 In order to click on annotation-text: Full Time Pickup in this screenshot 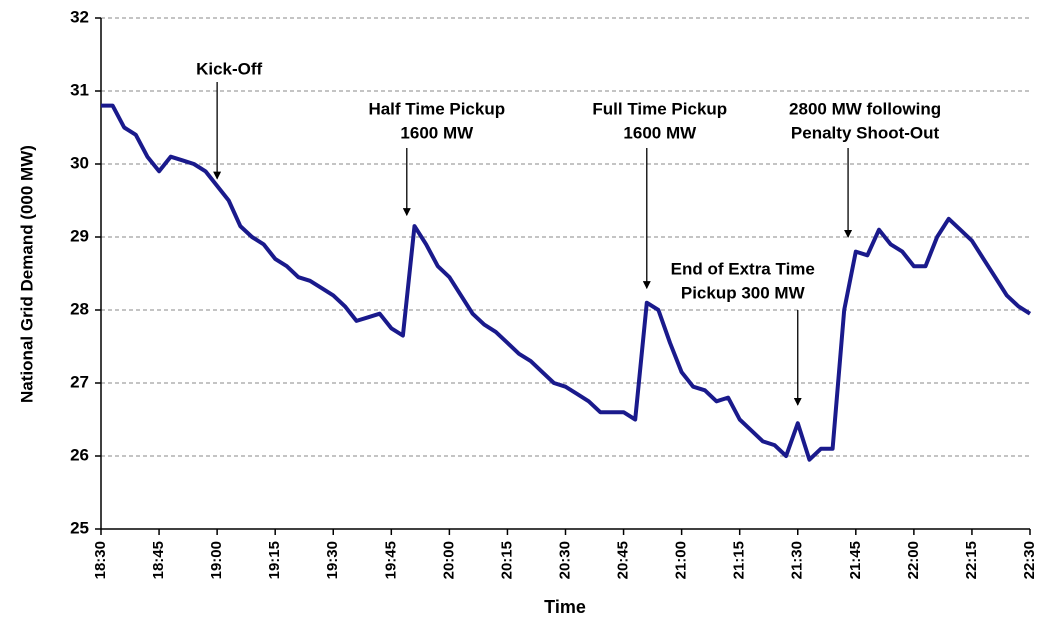, I will do `click(659, 108)`.